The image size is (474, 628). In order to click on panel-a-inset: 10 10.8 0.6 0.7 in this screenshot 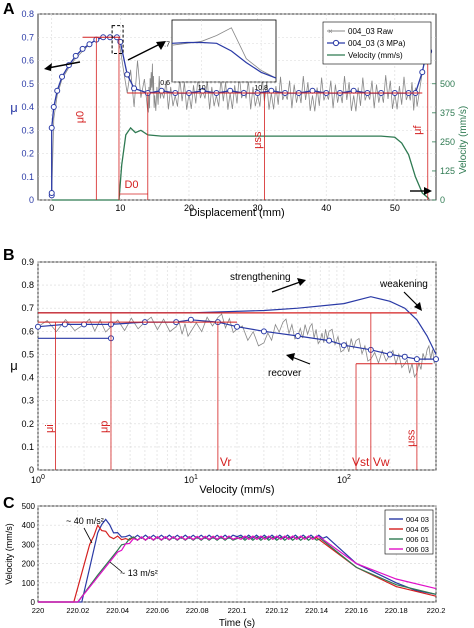, I will do `click(218, 55)`.